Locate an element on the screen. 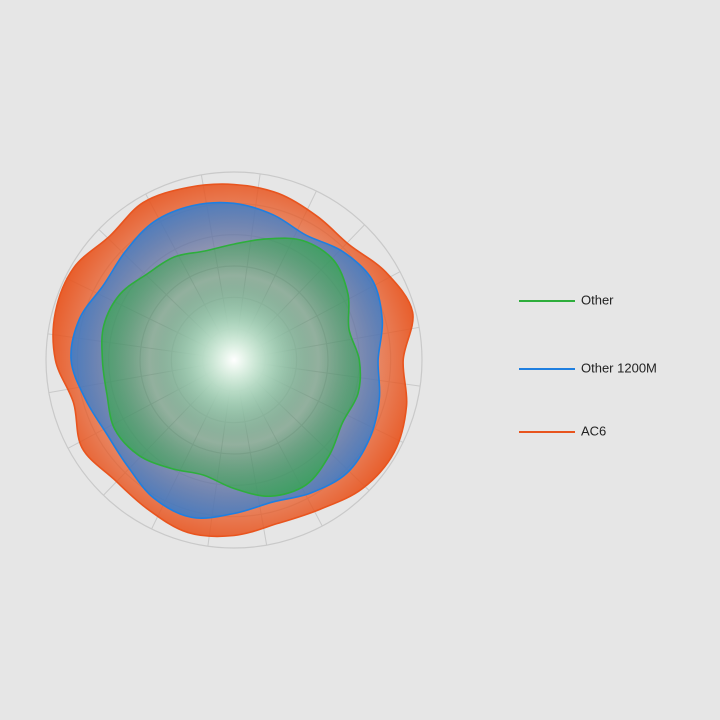 The width and height of the screenshot is (720, 720). legend-label: Other 1200M is located at coordinates (619, 367).